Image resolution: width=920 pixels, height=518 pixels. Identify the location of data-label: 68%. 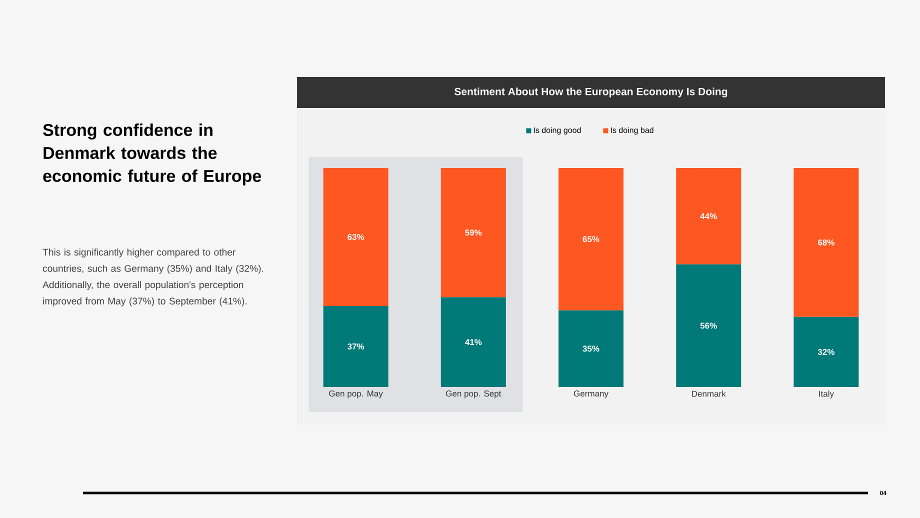
(826, 242).